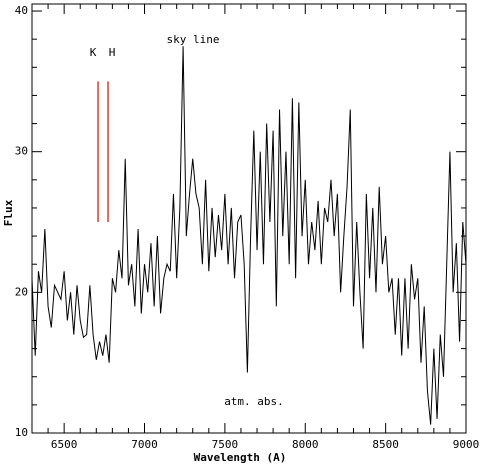 Image resolution: width=480 pixels, height=465 pixels. Describe the element at coordinates (385, 444) in the screenshot. I see `x-tick-label: 8500` at that location.